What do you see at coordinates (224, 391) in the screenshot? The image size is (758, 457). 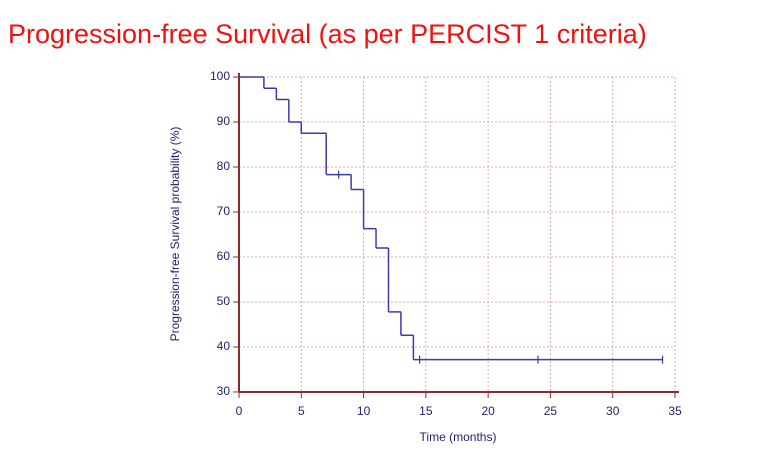 I see `y-tick-label: 30` at bounding box center [224, 391].